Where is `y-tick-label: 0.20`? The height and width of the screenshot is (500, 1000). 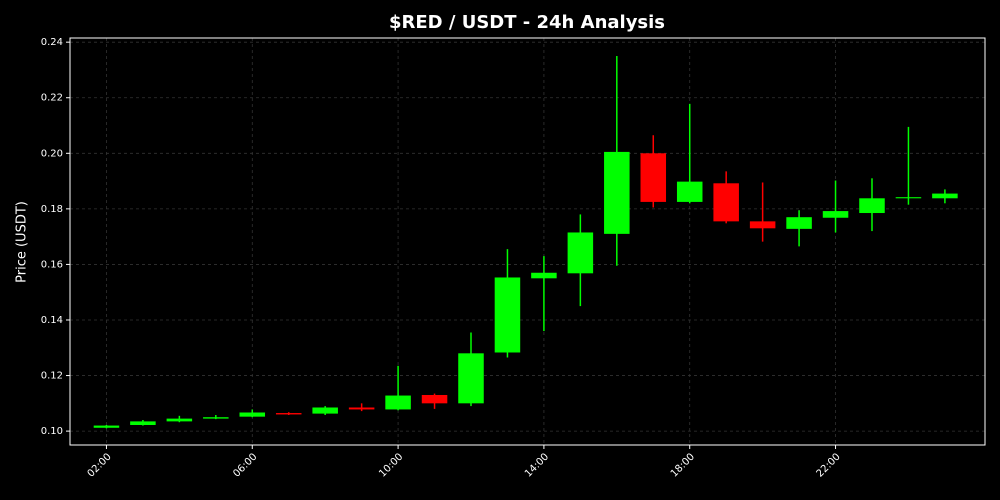
y-tick-label: 0.20 is located at coordinates (52, 153).